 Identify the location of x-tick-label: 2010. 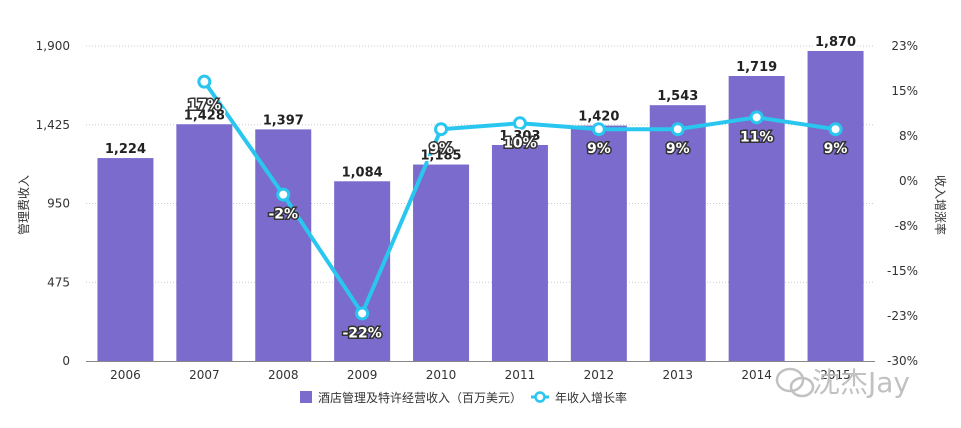
(441, 375).